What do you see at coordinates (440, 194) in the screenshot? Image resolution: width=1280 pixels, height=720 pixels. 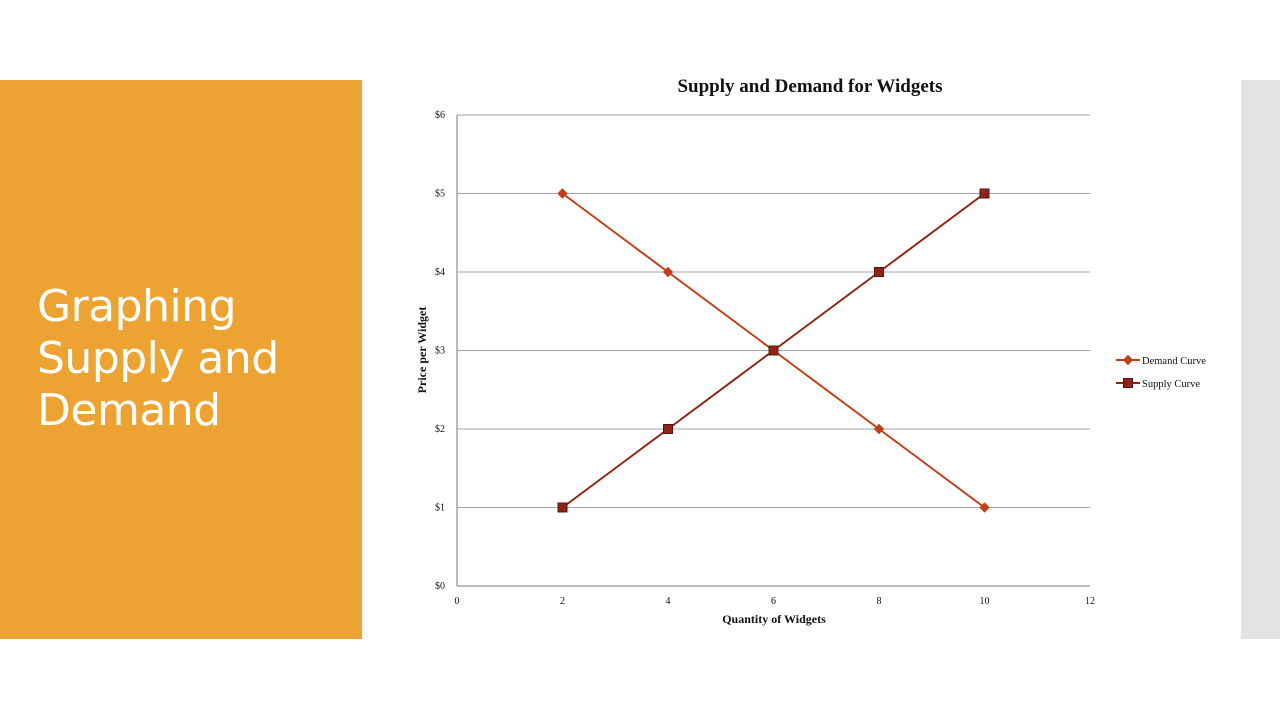 I see `y-tick-label: $5` at bounding box center [440, 194].